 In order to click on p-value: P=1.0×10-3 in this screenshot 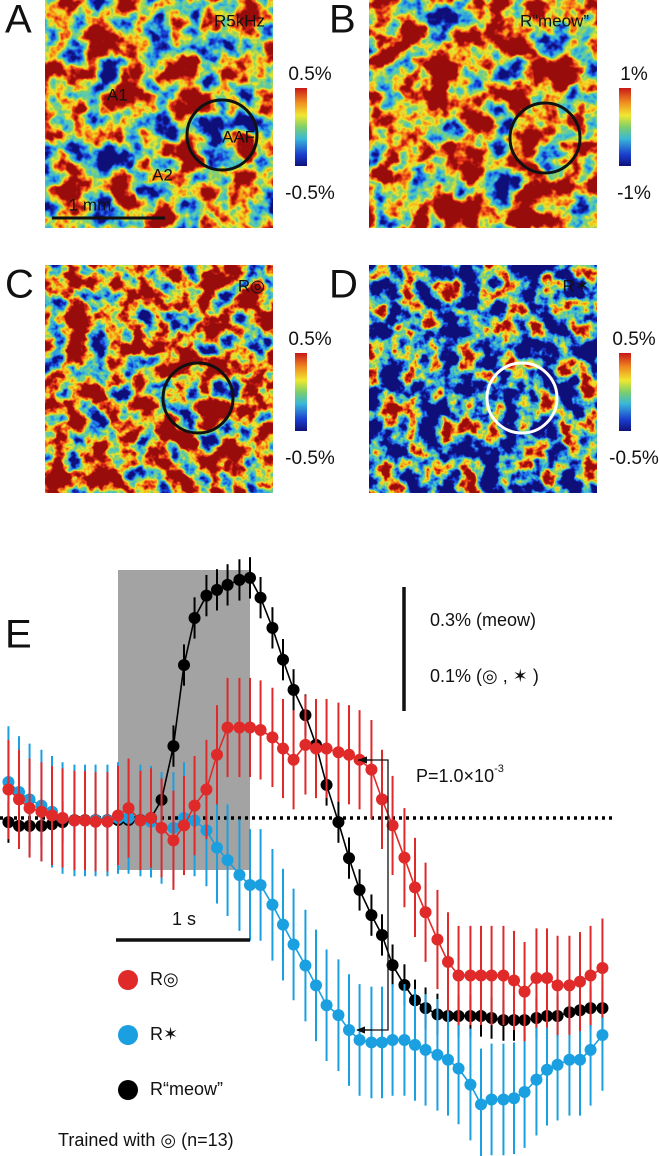, I will do `click(460, 774)`.